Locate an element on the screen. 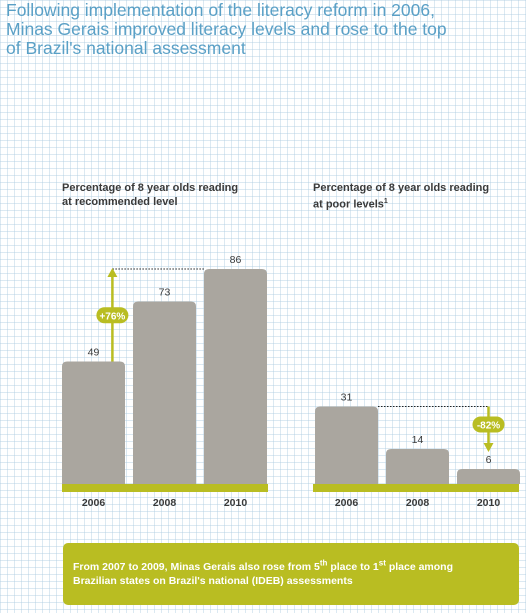 This screenshot has height=613, width=526. left-change-badge is located at coordinates (112, 315).